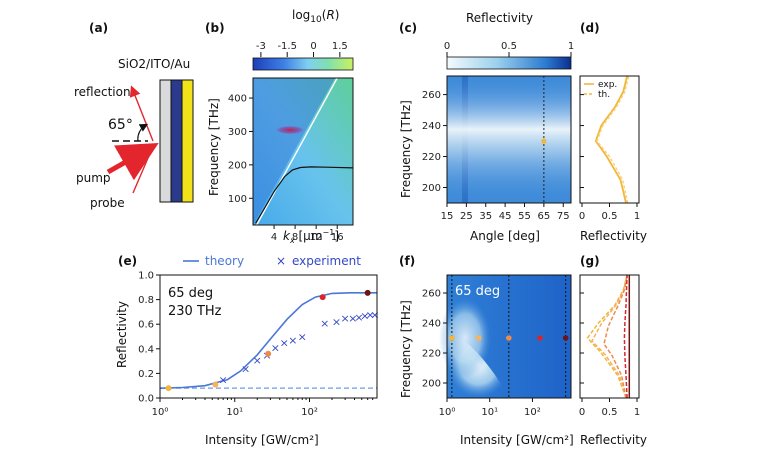 This screenshot has height=467, width=763. What do you see at coordinates (143, 132) in the screenshot?
I see `angle-arc` at bounding box center [143, 132].